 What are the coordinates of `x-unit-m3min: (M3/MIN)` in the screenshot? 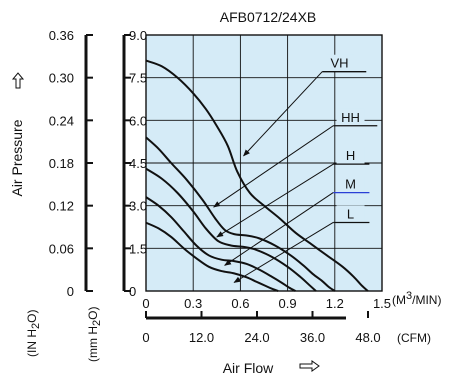 It's located at (416, 298).